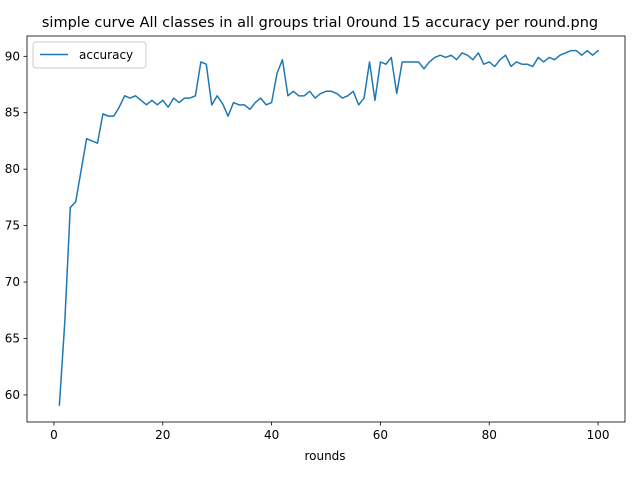 The width and height of the screenshot is (640, 480). What do you see at coordinates (271, 435) in the screenshot?
I see `x-tick-label: 40` at bounding box center [271, 435].